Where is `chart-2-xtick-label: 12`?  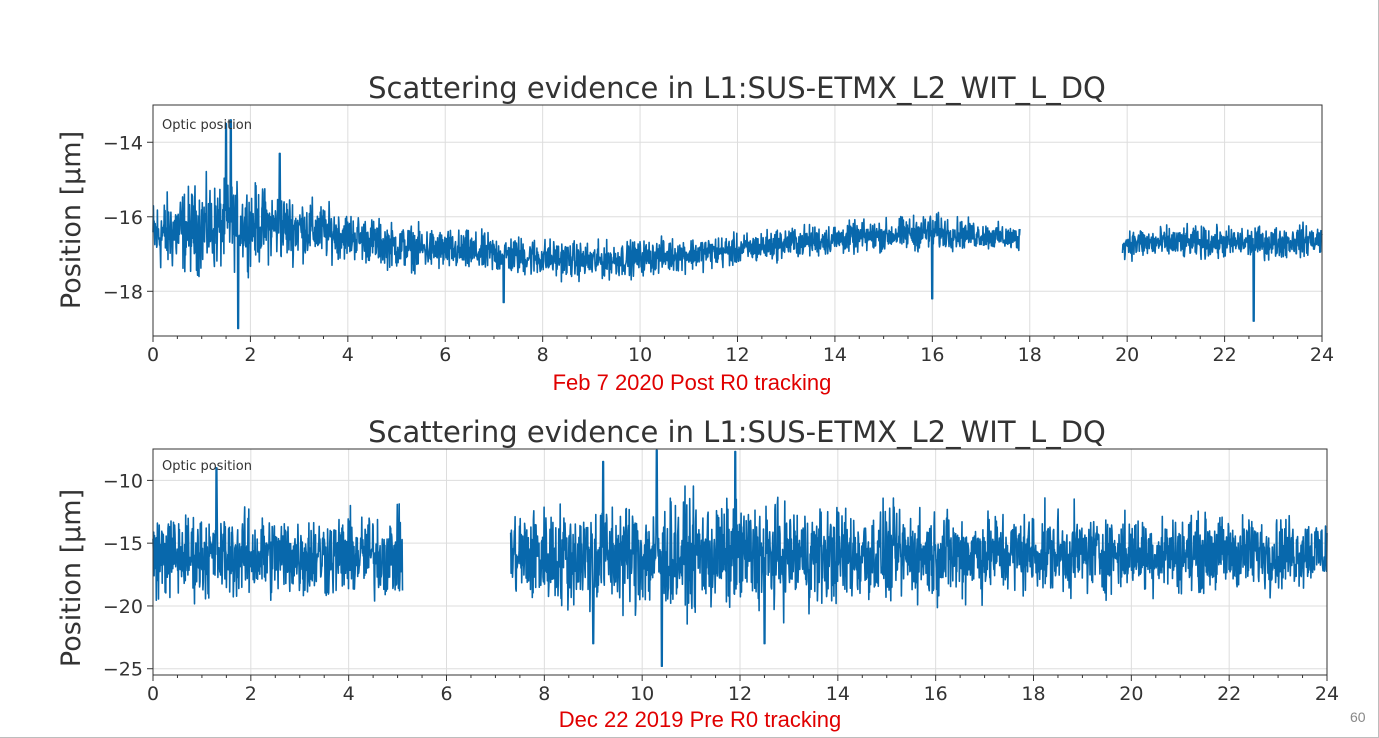
chart-2-xtick-label: 12 is located at coordinates (740, 694).